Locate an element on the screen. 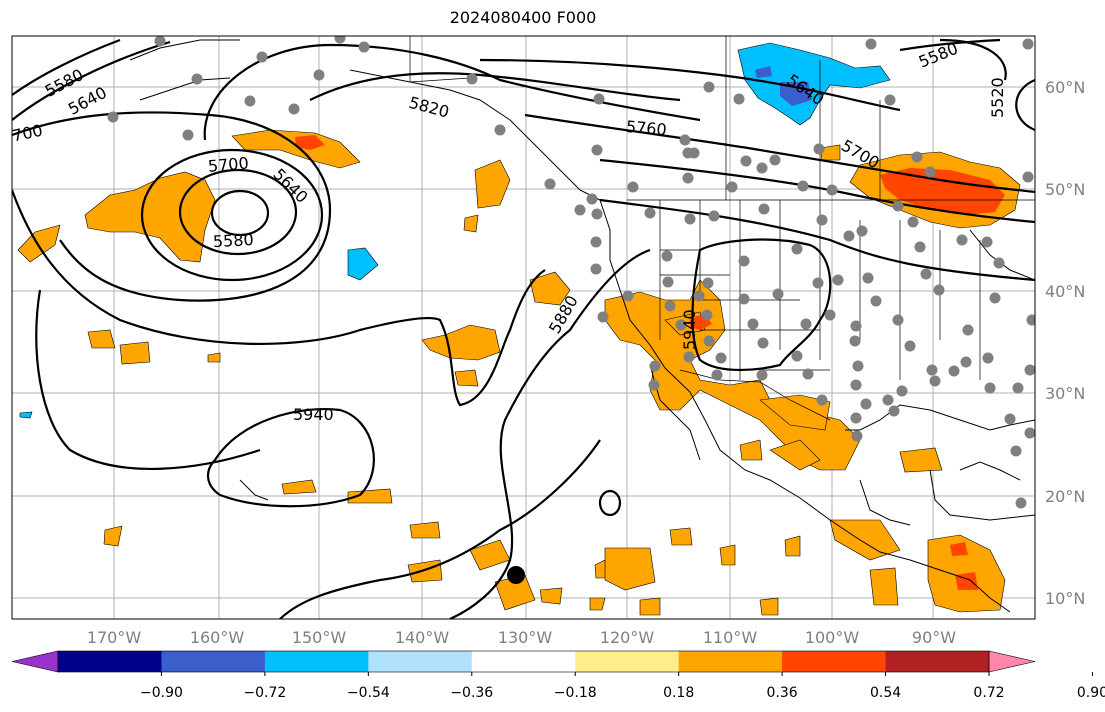 This screenshot has width=1105, height=712. storm-marker is located at coordinates (516, 575).